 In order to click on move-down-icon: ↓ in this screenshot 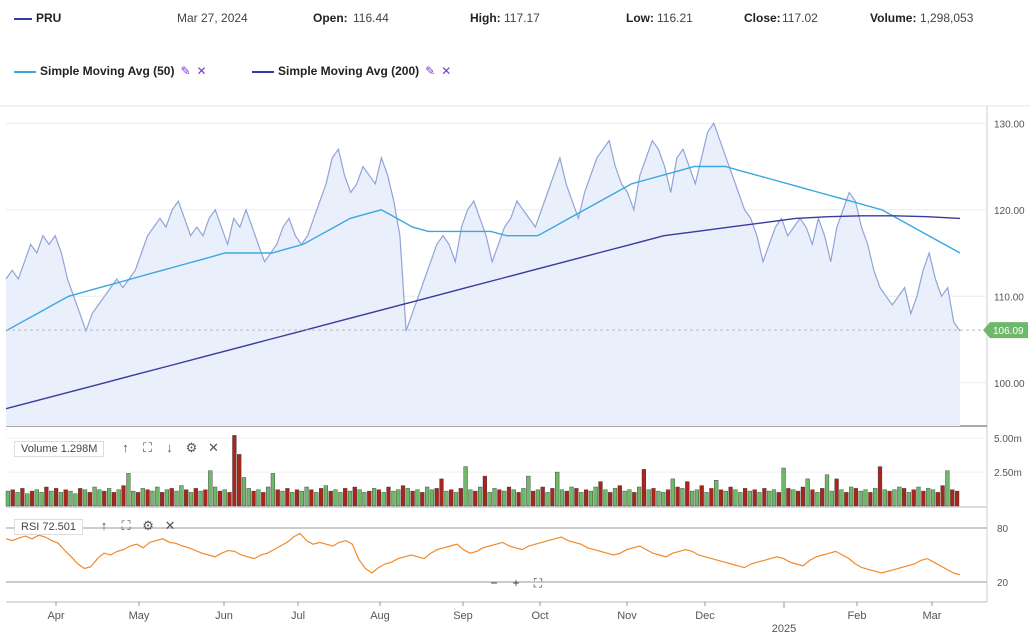, I will do `click(169, 447)`.